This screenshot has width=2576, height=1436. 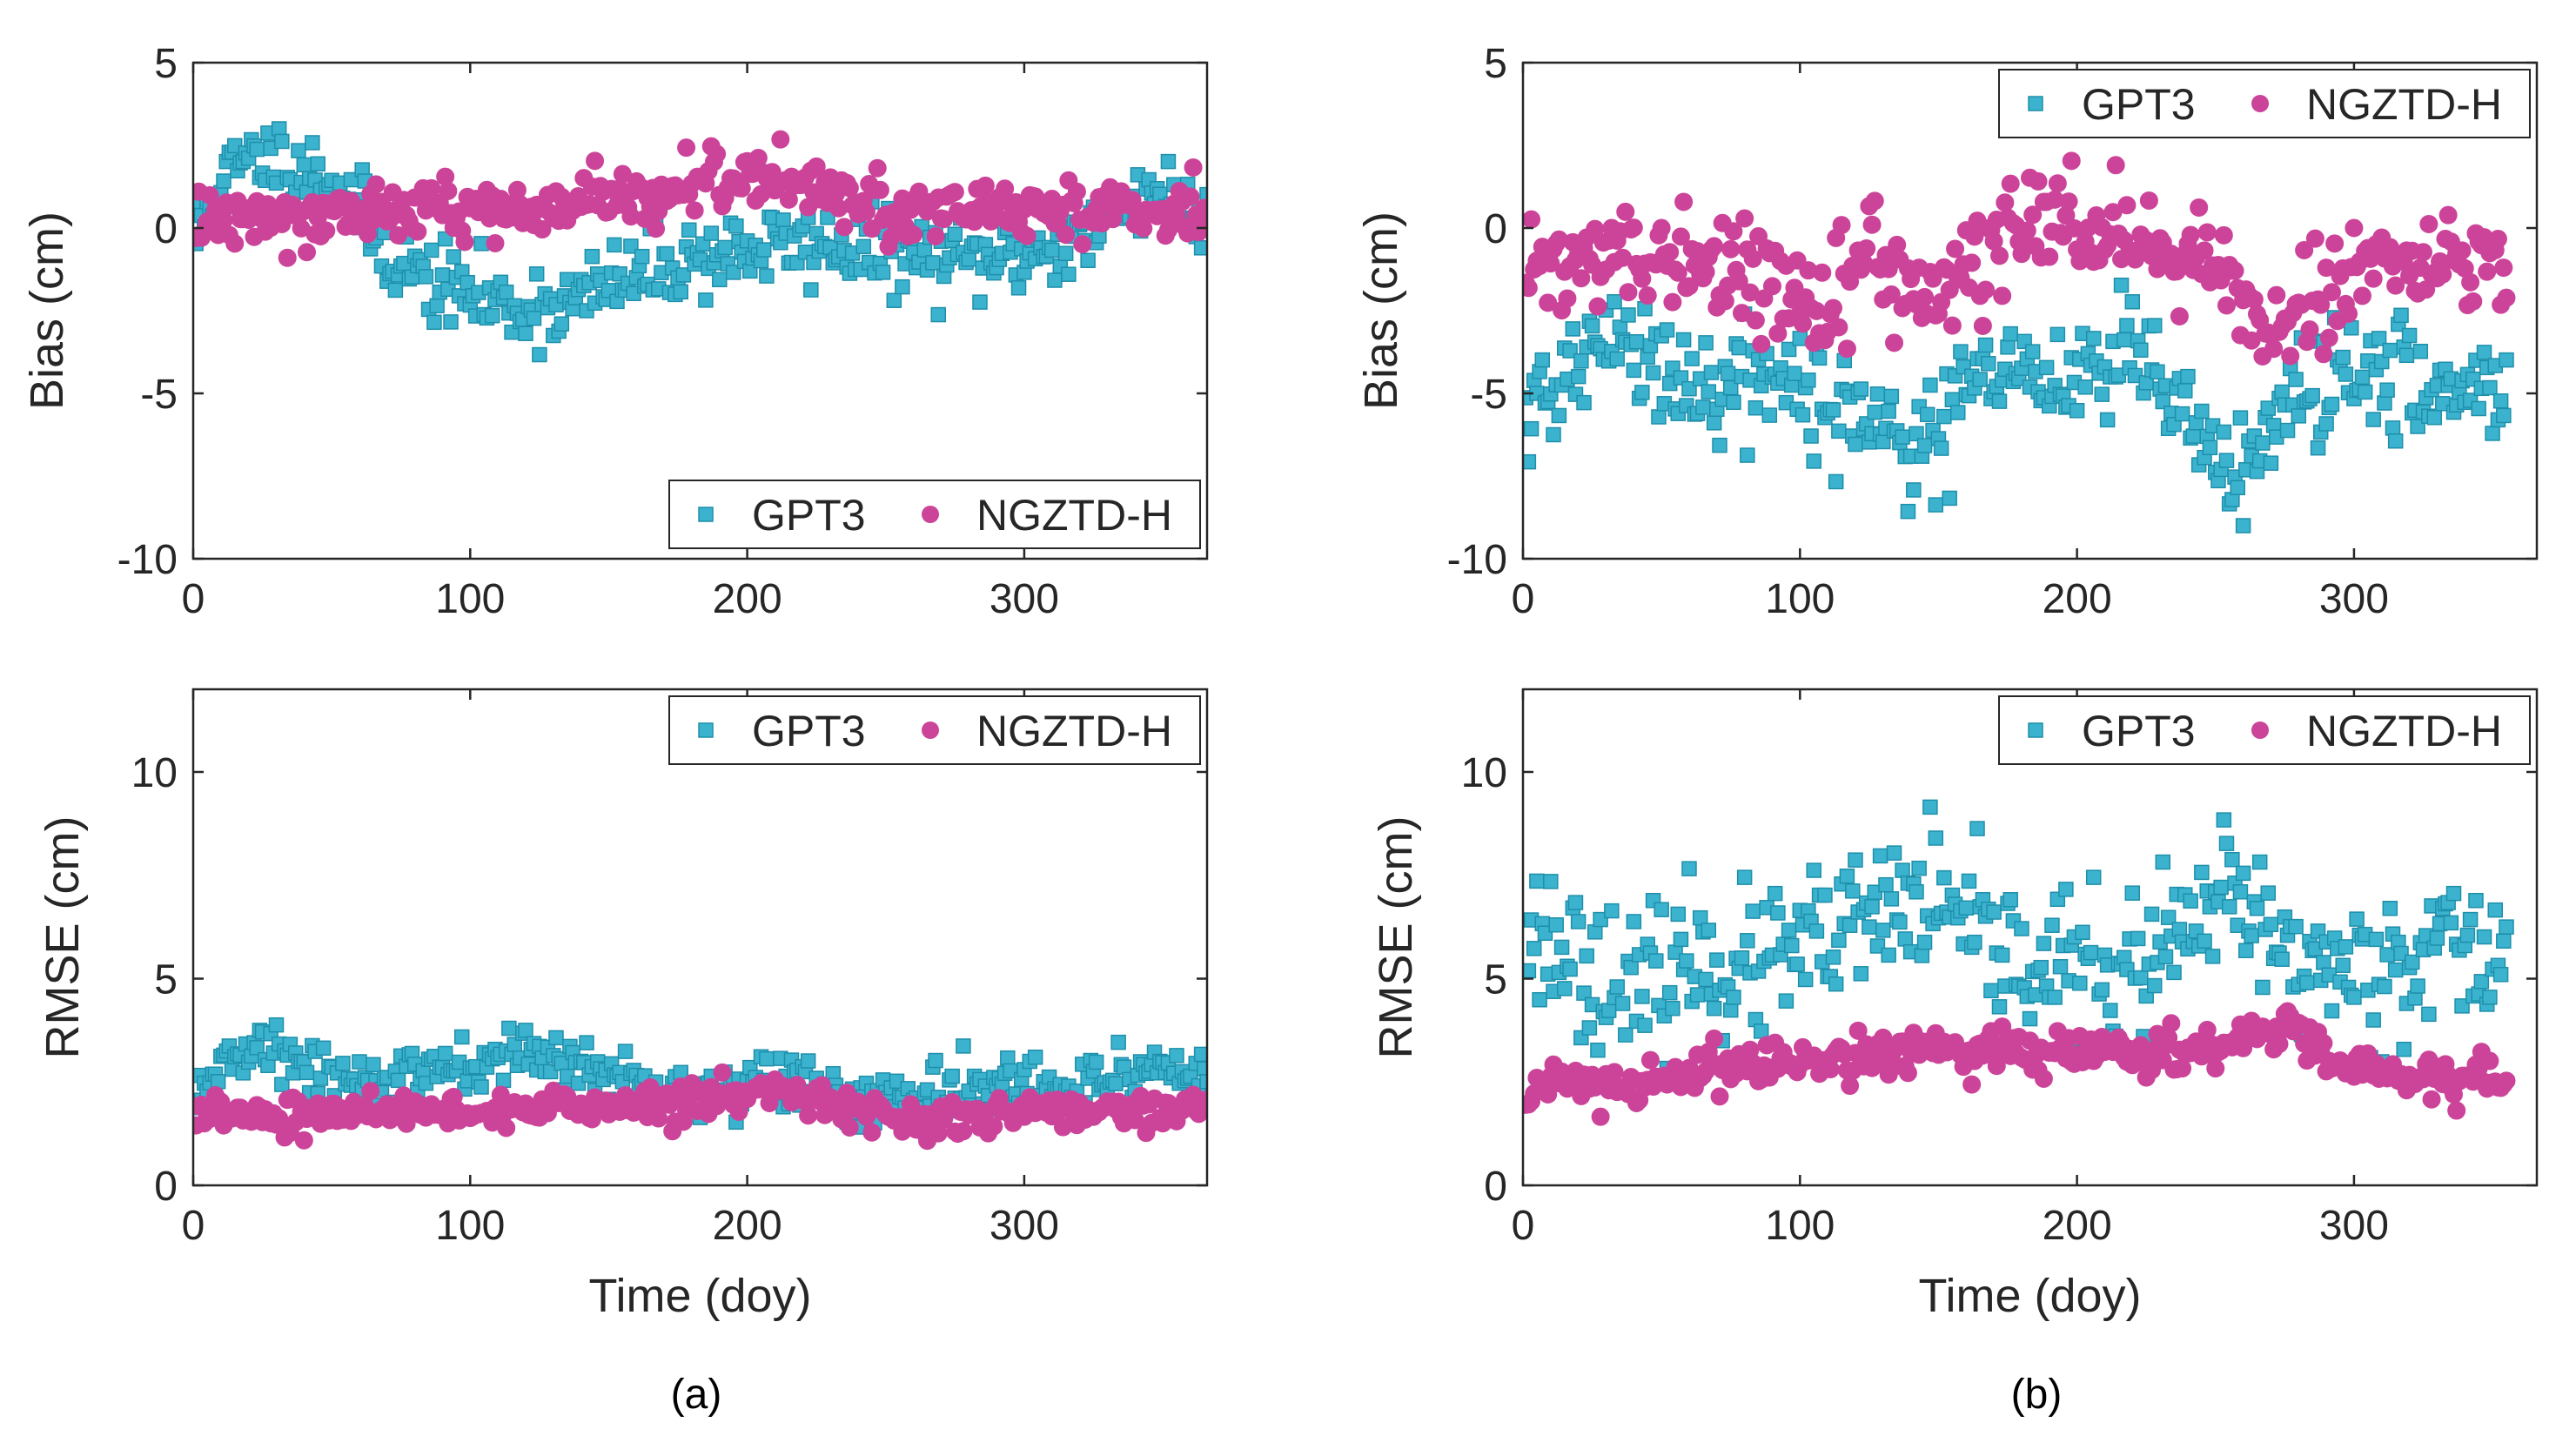 I want to click on x-tick-label: 100, so click(x=1800, y=599).